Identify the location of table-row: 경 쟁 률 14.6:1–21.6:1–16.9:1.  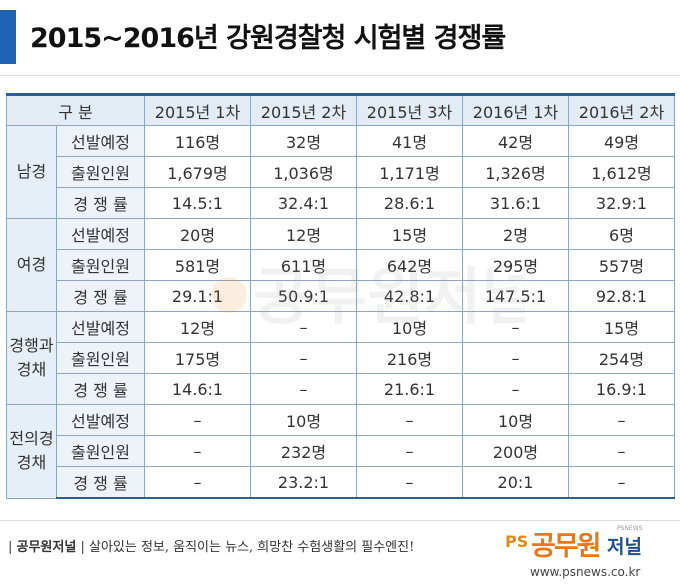
(341, 389).